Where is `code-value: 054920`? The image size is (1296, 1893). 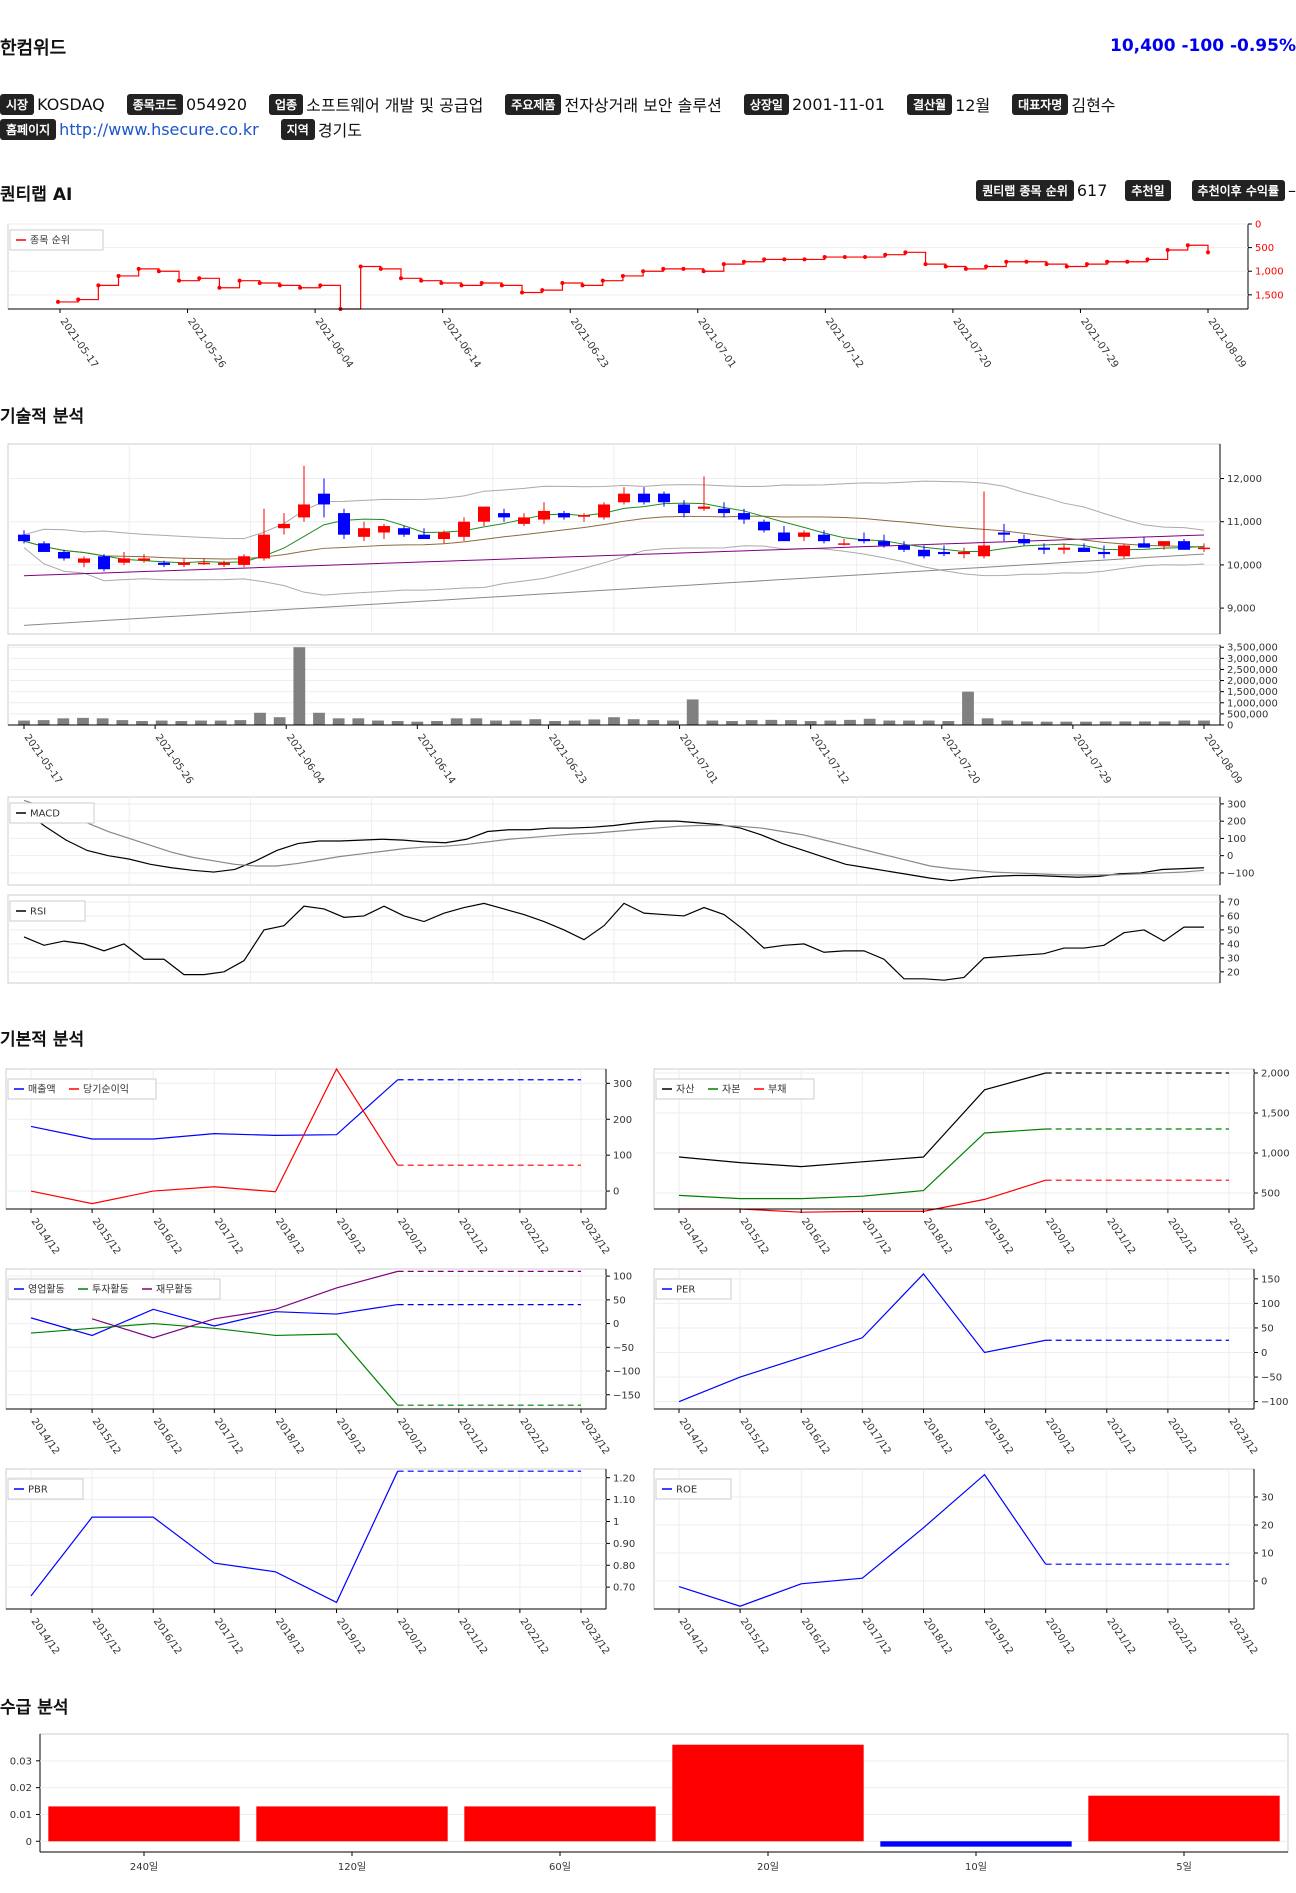 code-value: 054920 is located at coordinates (216, 104).